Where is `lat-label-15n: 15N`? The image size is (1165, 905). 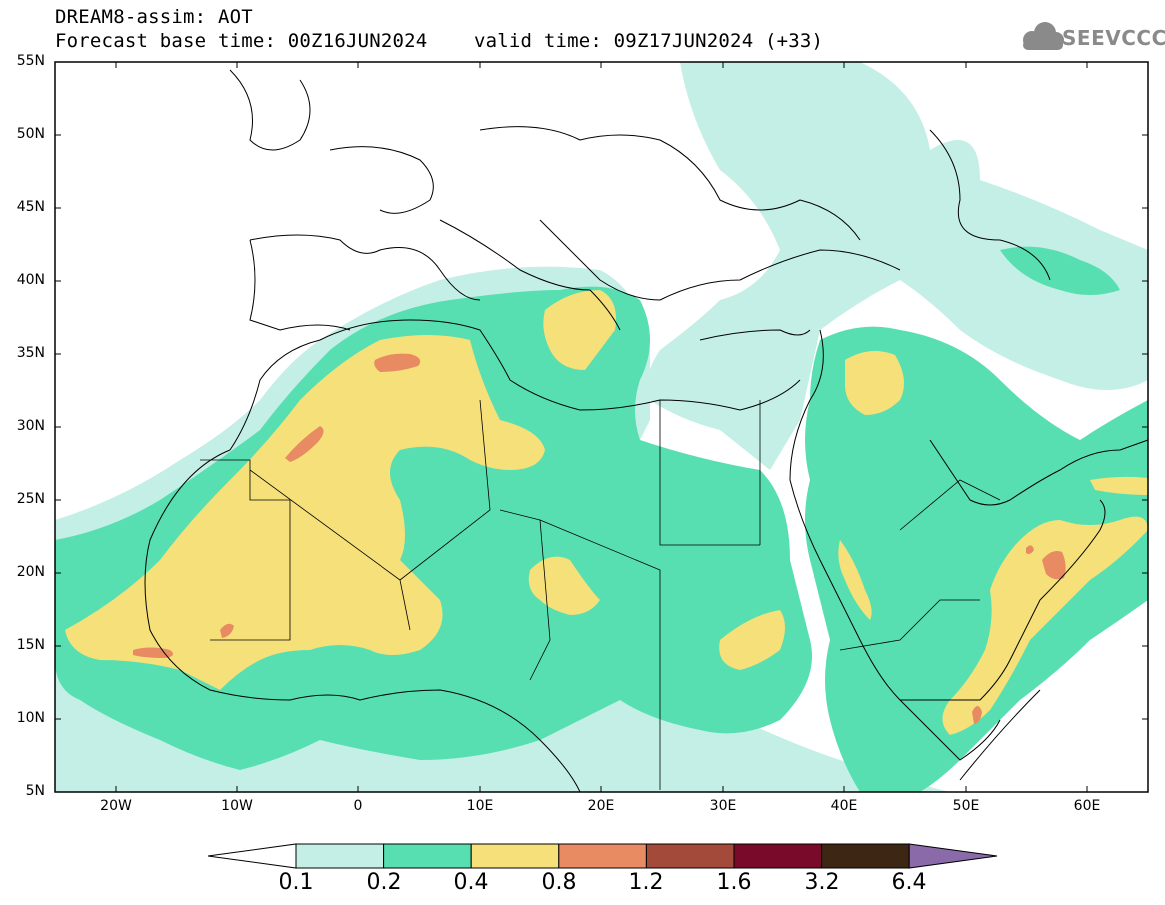 lat-label-15n: 15N is located at coordinates (30, 645).